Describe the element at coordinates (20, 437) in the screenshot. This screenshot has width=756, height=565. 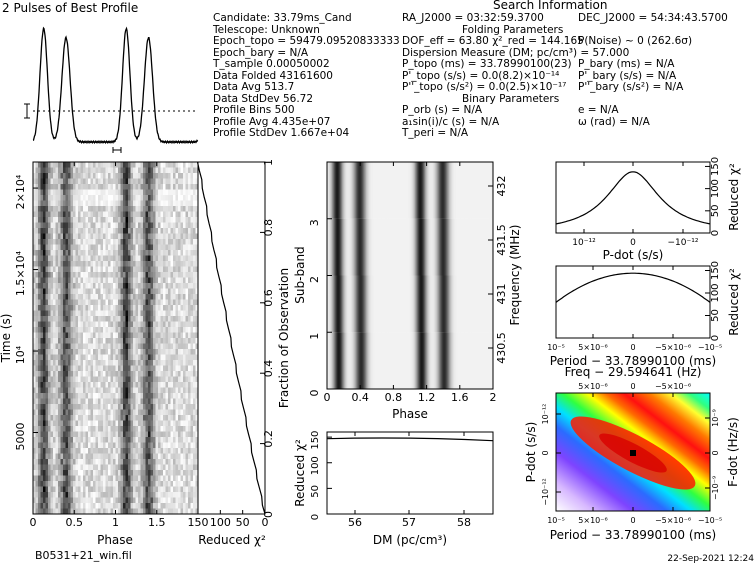
I see `tick-label: 5000` at that location.